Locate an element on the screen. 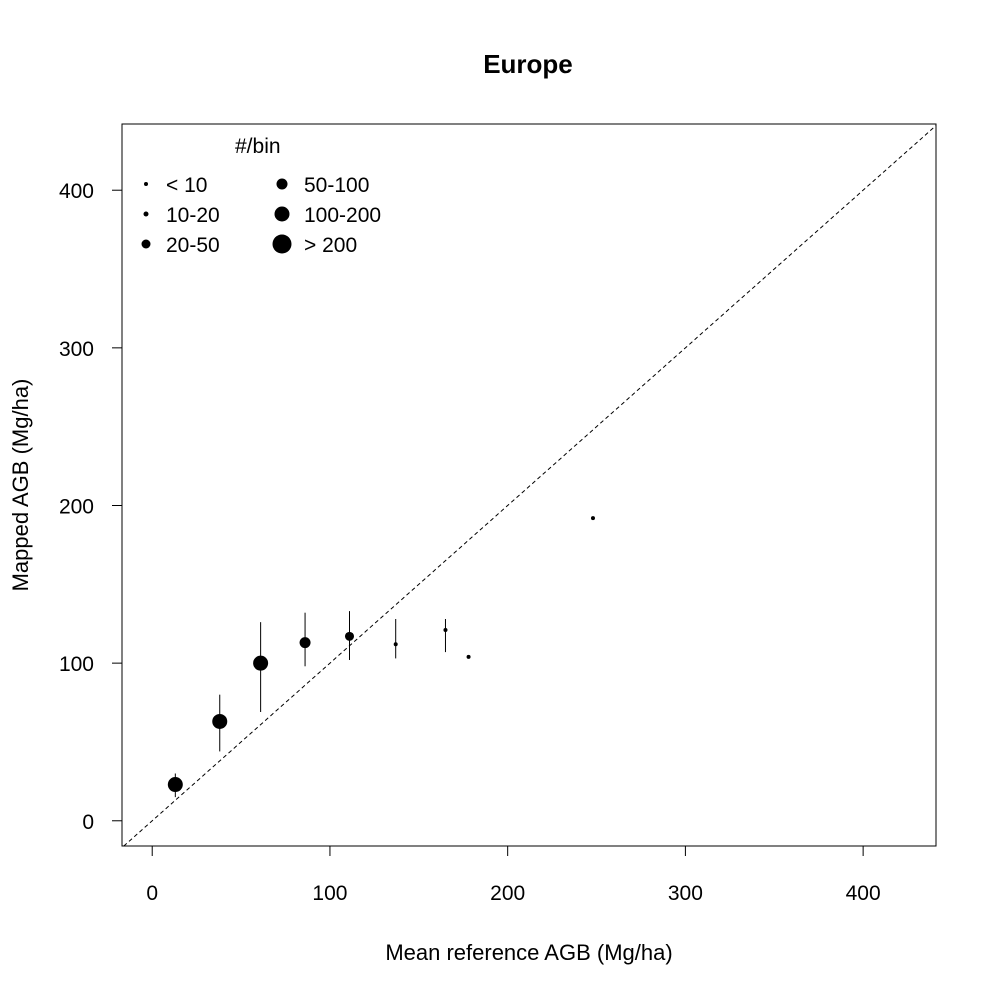  y-tick-label: 300 is located at coordinates (76, 349).